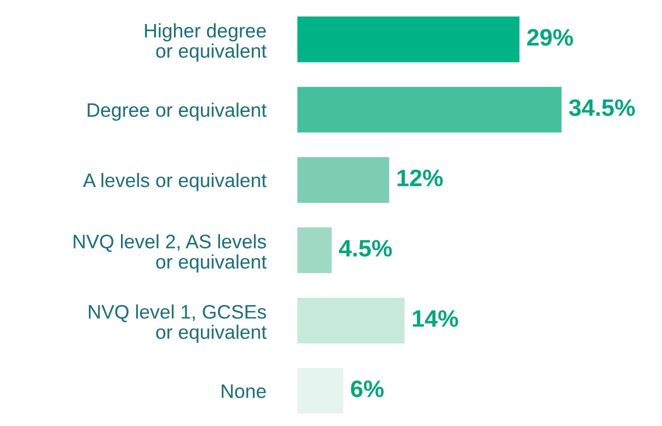 This screenshot has width=662, height=426. I want to click on y-tick-label: A levels or equivalent, so click(174, 182).